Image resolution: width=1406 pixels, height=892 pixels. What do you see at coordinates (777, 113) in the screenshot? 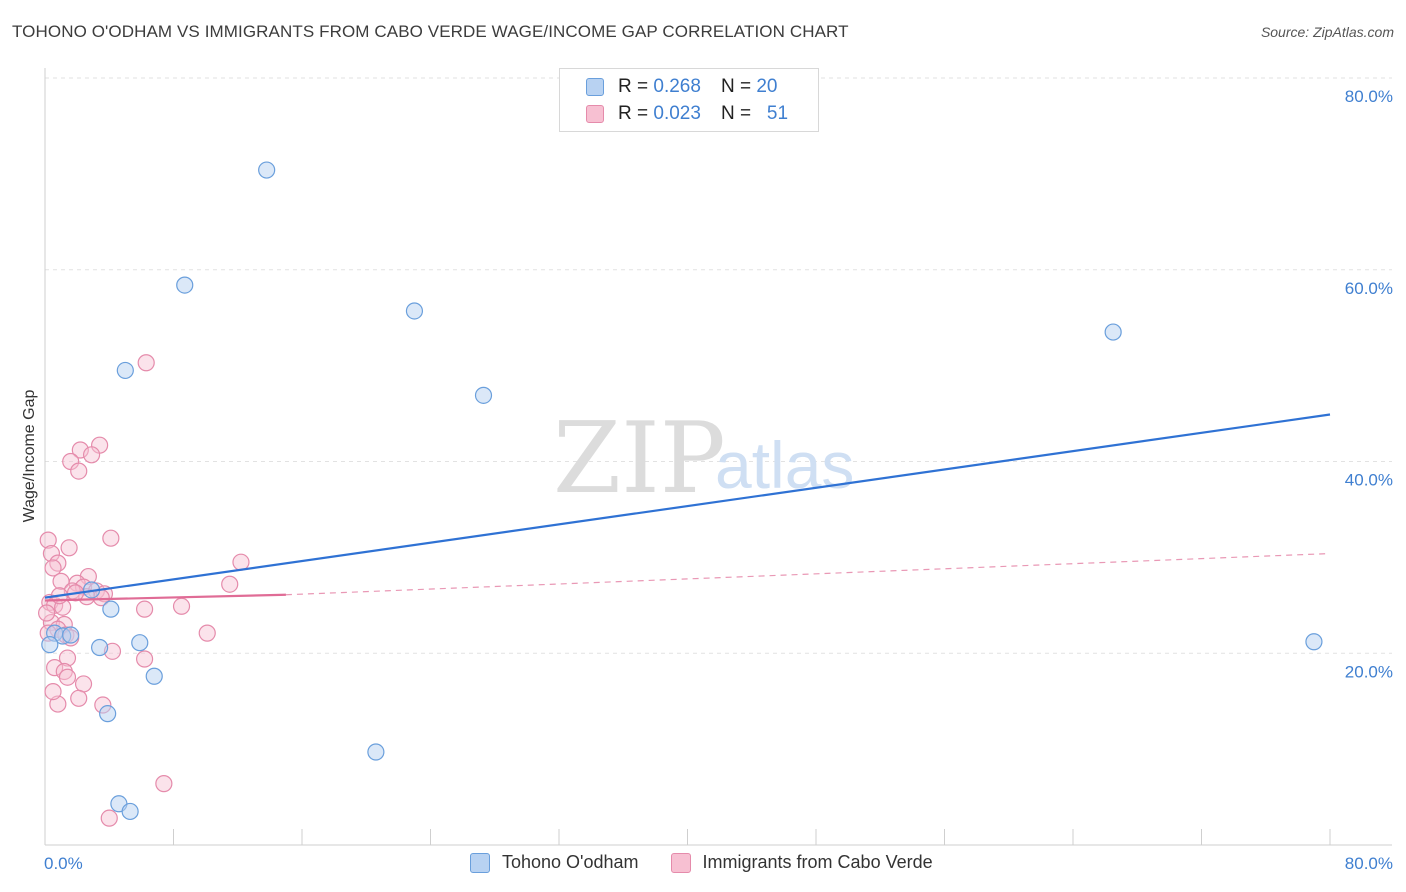
I see `legend-n-value-cabo-verde: 51` at bounding box center [777, 113].